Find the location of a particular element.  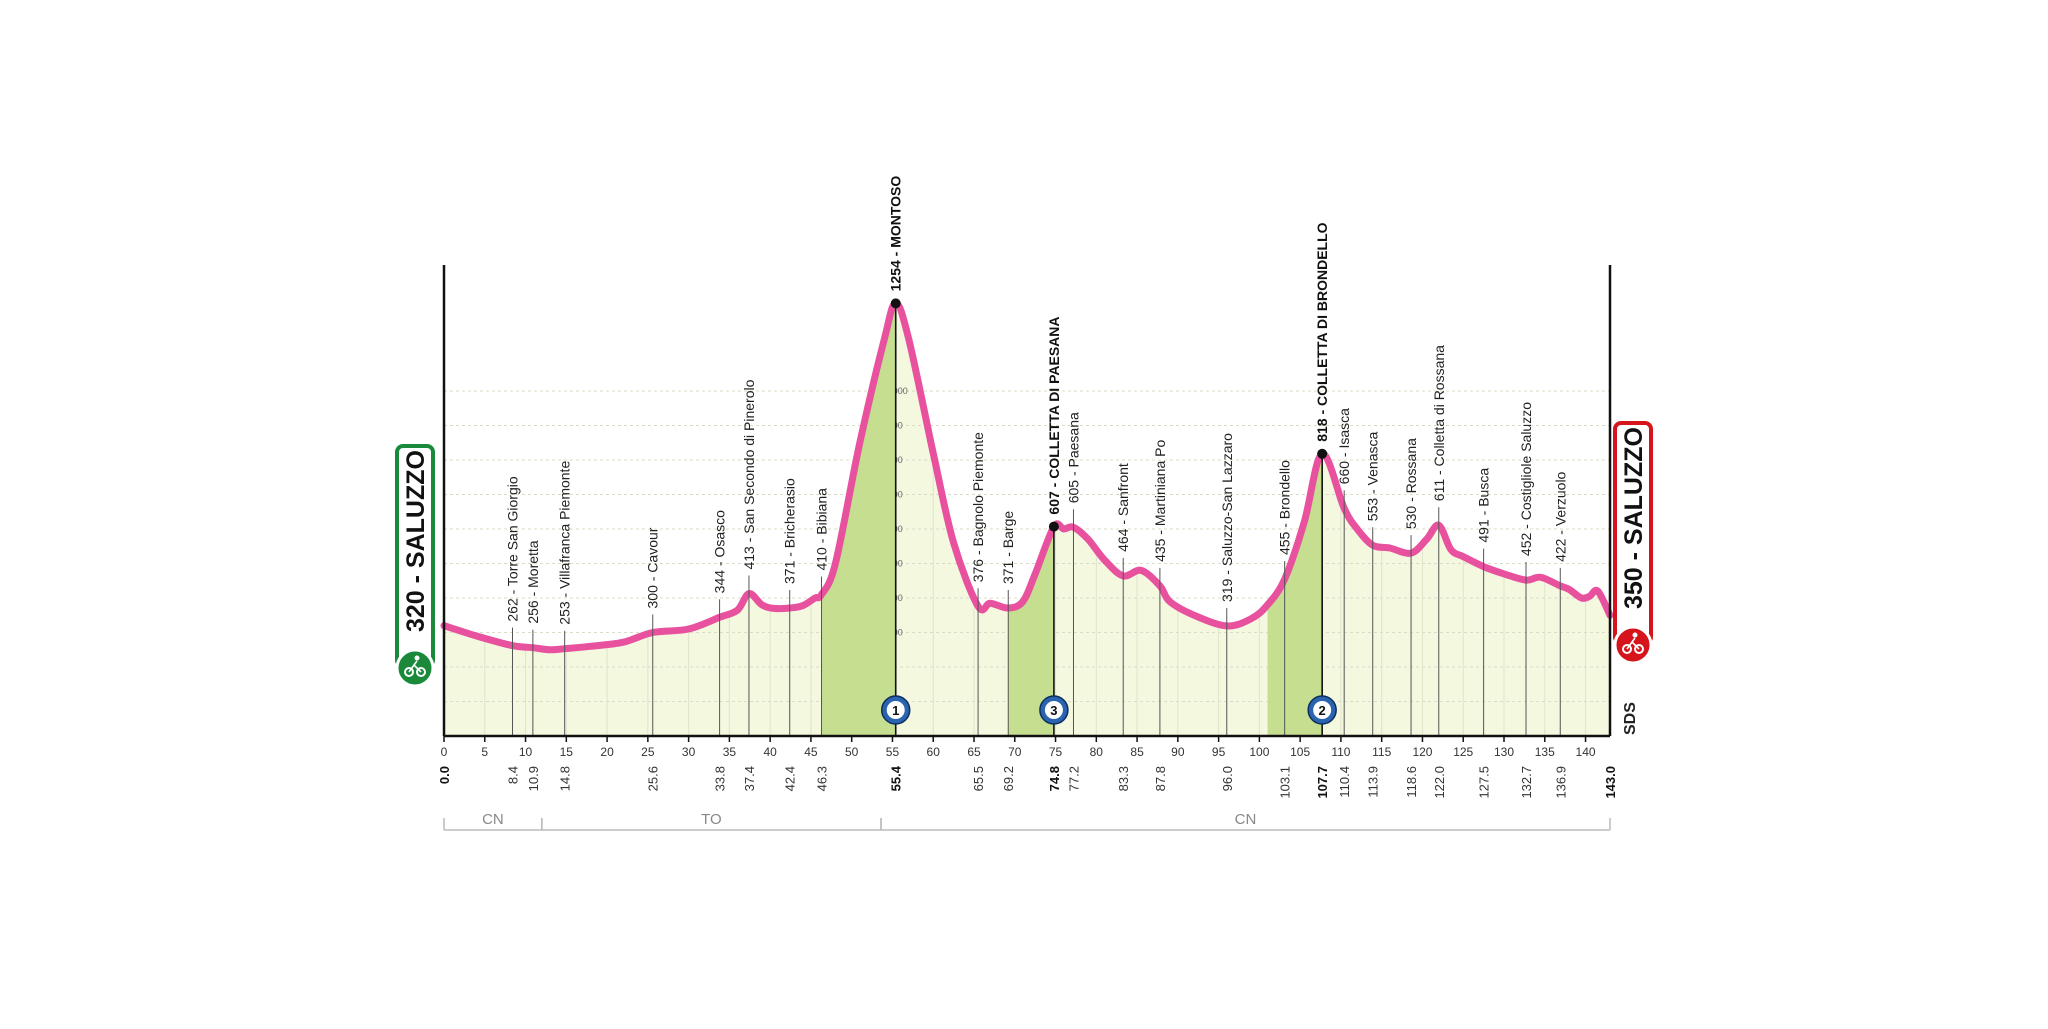

x-tick-label: 120 is located at coordinates (1422, 752).